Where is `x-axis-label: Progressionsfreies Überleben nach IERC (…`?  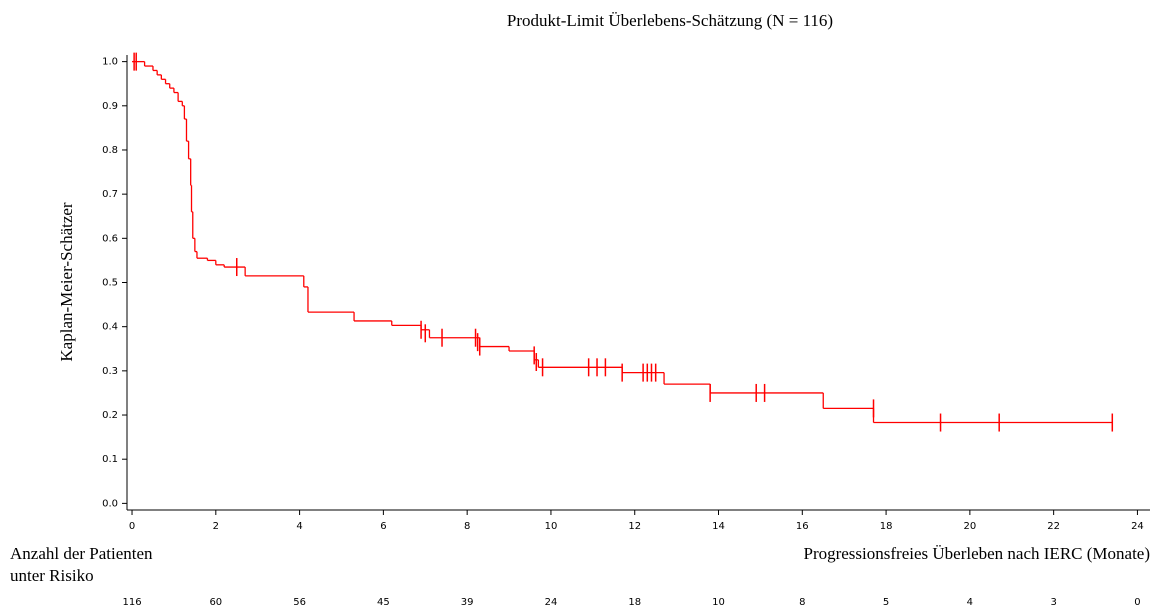 x-axis-label: Progressionsfreies Überleben nach IERC (… is located at coordinates (976, 553).